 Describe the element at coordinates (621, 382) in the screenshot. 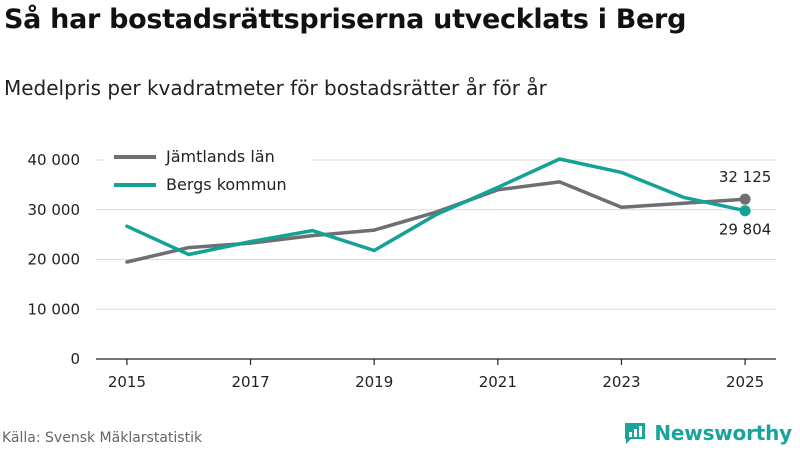

I see `x-tick-label: 2023` at that location.